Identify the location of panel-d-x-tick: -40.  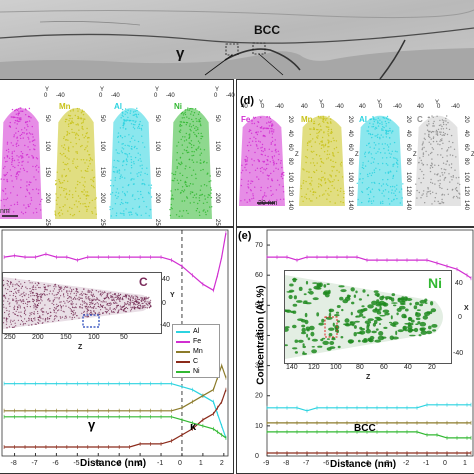
(279, 107).